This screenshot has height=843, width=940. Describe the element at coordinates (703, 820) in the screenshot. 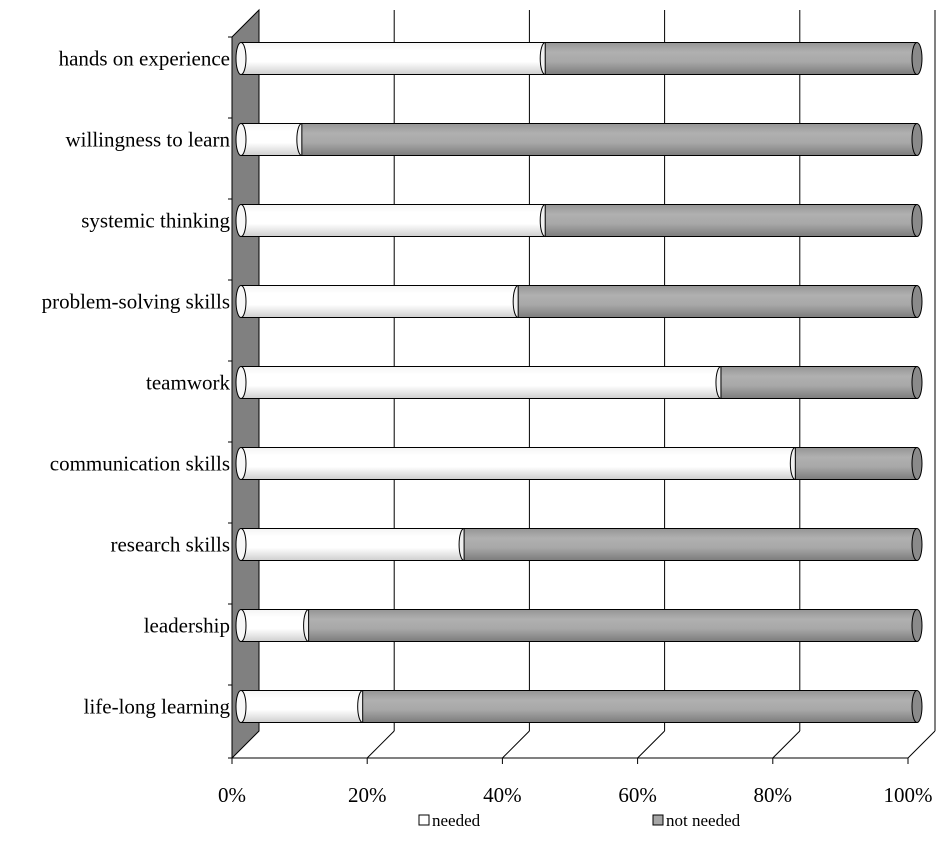

I see `legend-label: not needed` at that location.